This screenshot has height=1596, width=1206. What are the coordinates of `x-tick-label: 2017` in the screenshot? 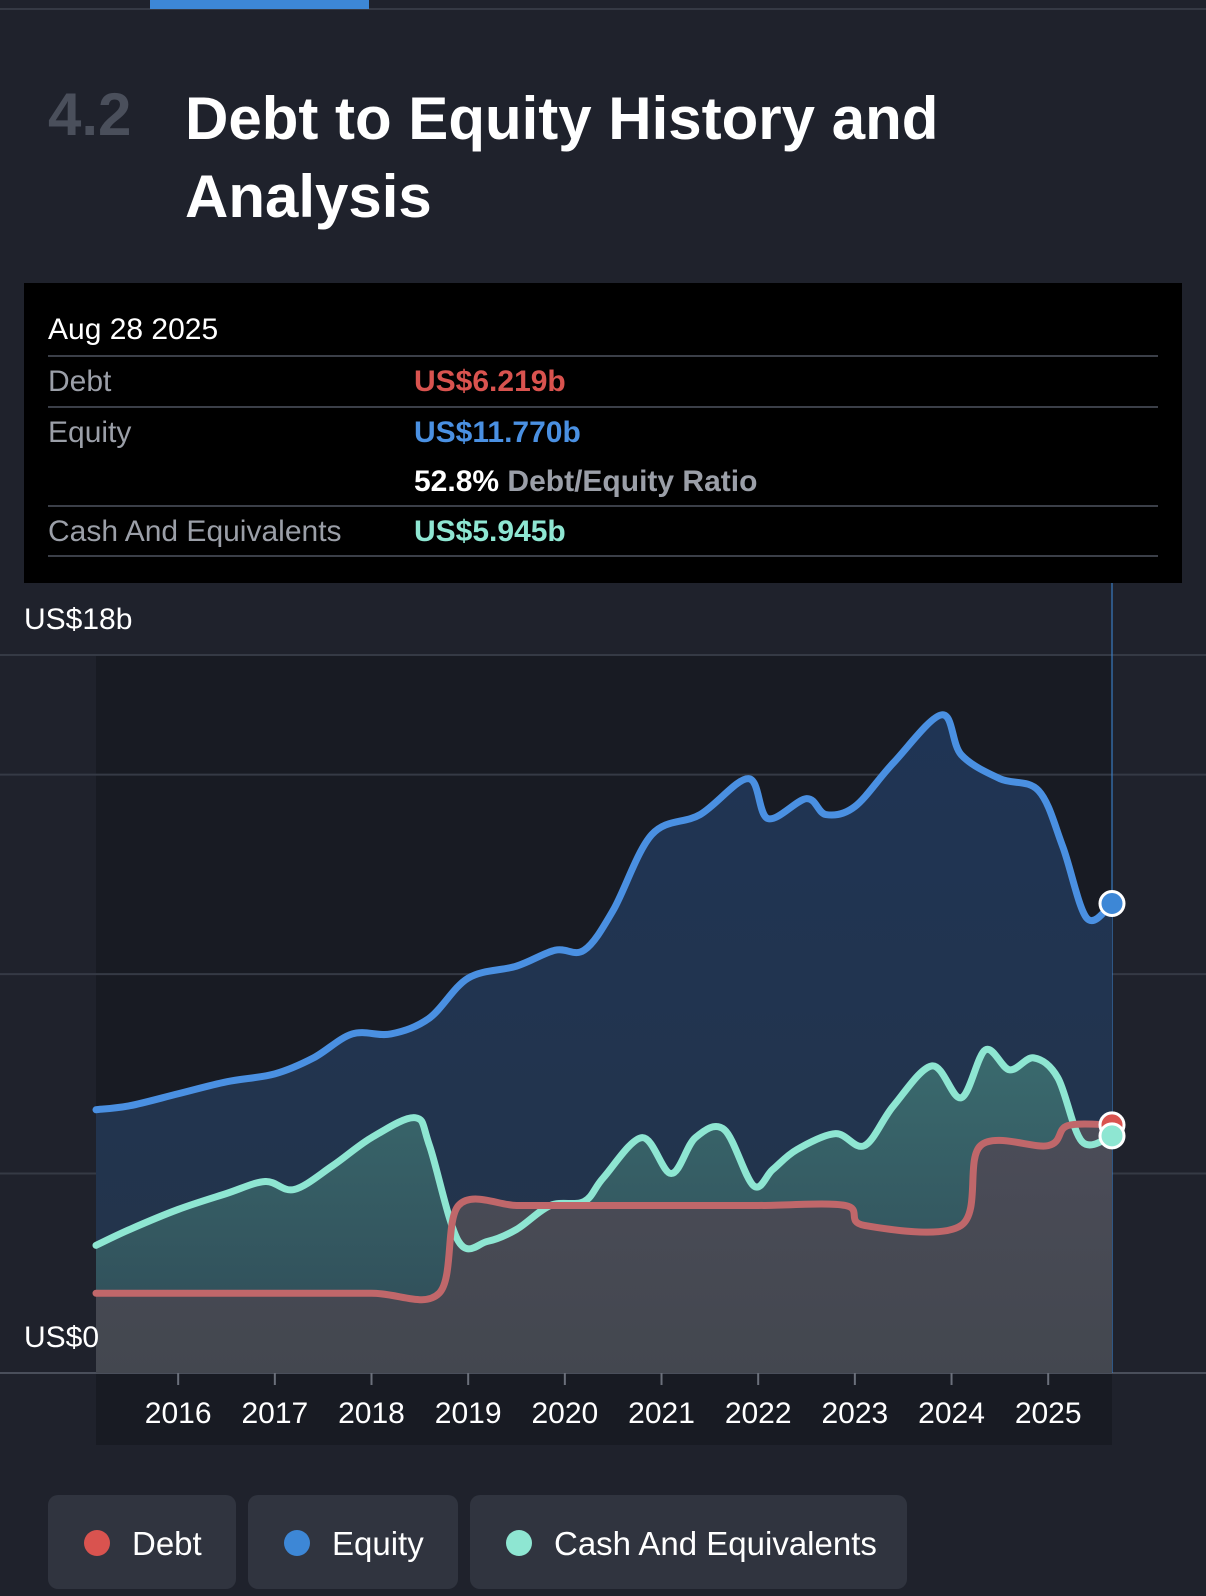 It's located at (274, 1413).